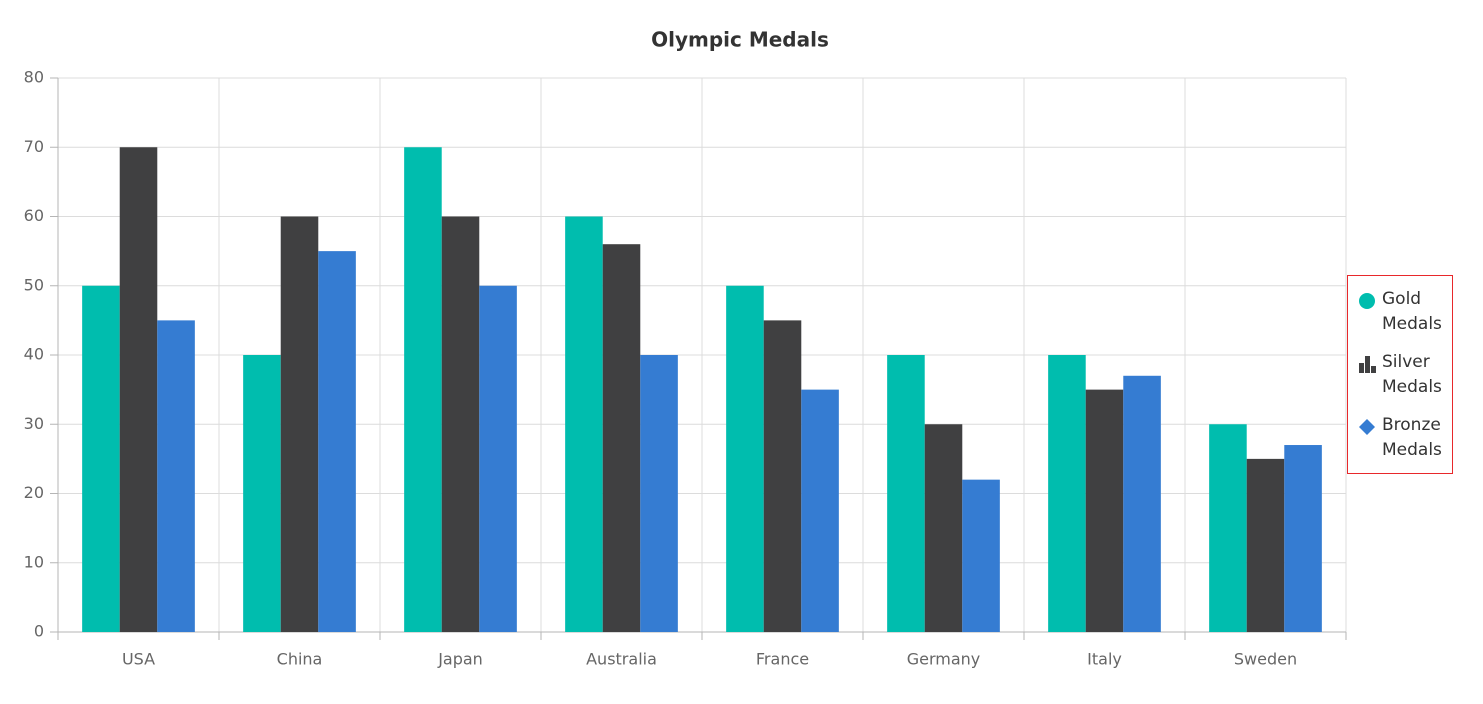  I want to click on x-tick-label: France, so click(782, 659).